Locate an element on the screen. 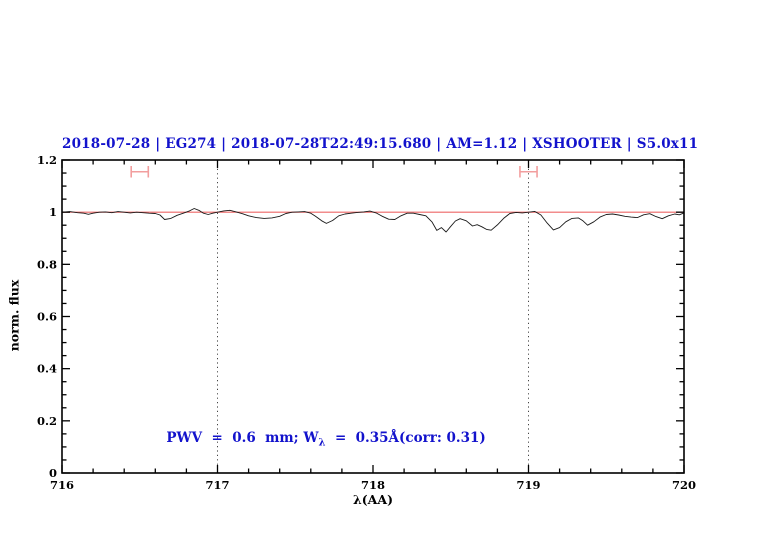 The width and height of the screenshot is (782, 542). x-tick-label: 720 is located at coordinates (684, 485).